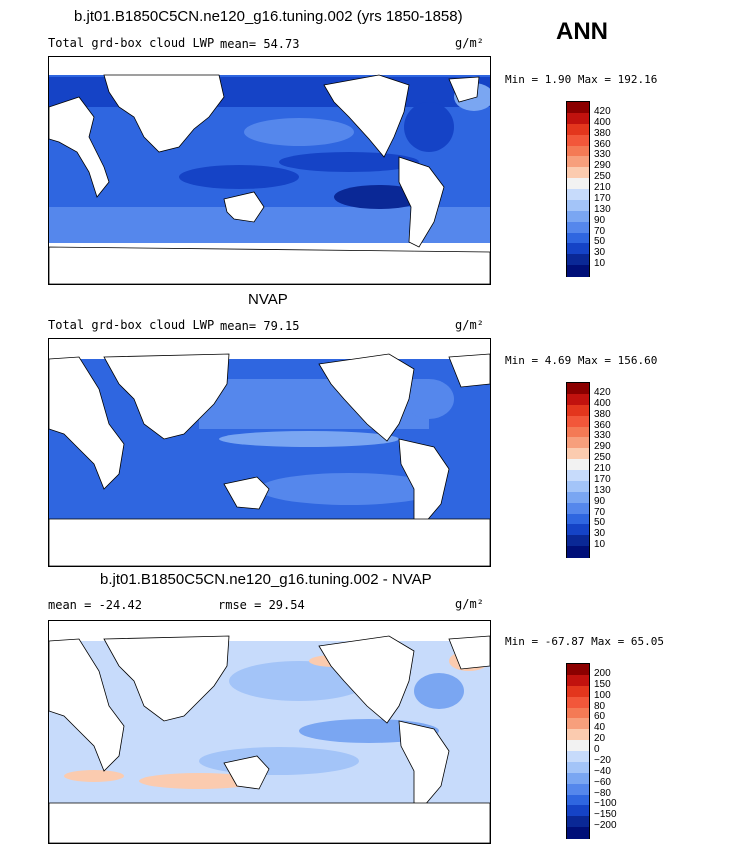 Image resolution: width=733 pixels, height=847 pixels. I want to click on colorbar-tick-label: −80, so click(602, 793).